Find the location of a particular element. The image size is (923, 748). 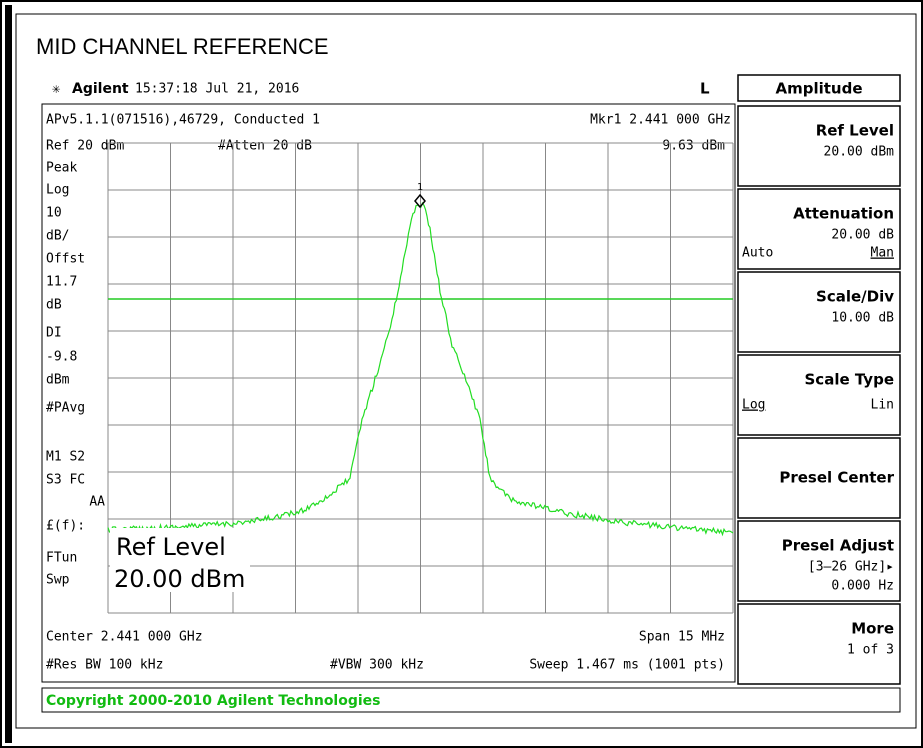

side-label: 11.7 is located at coordinates (61, 282).